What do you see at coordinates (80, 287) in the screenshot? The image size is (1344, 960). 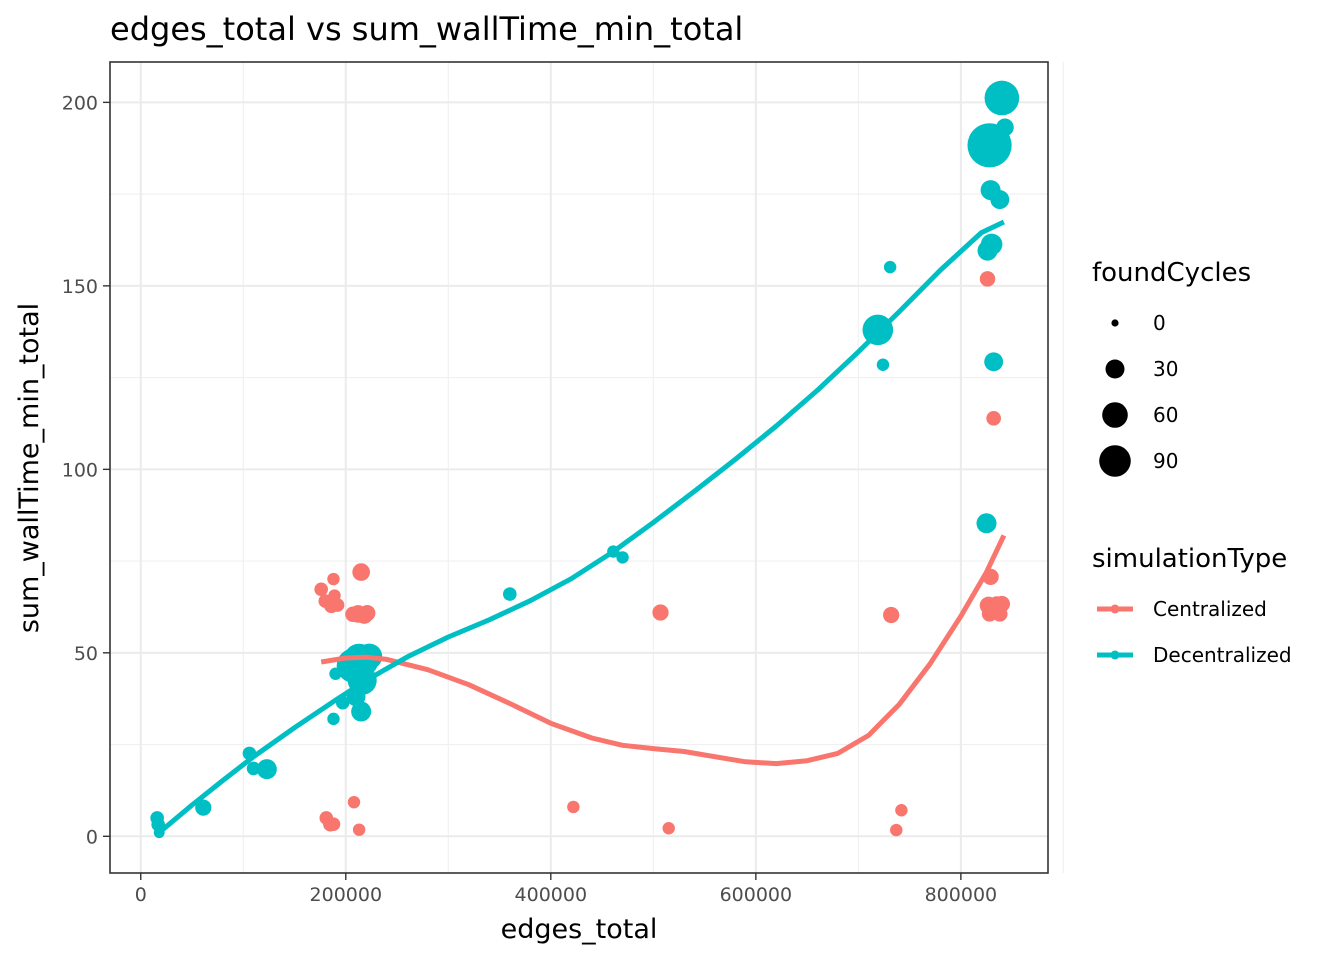 I see `y-tick-label: 150` at bounding box center [80, 287].